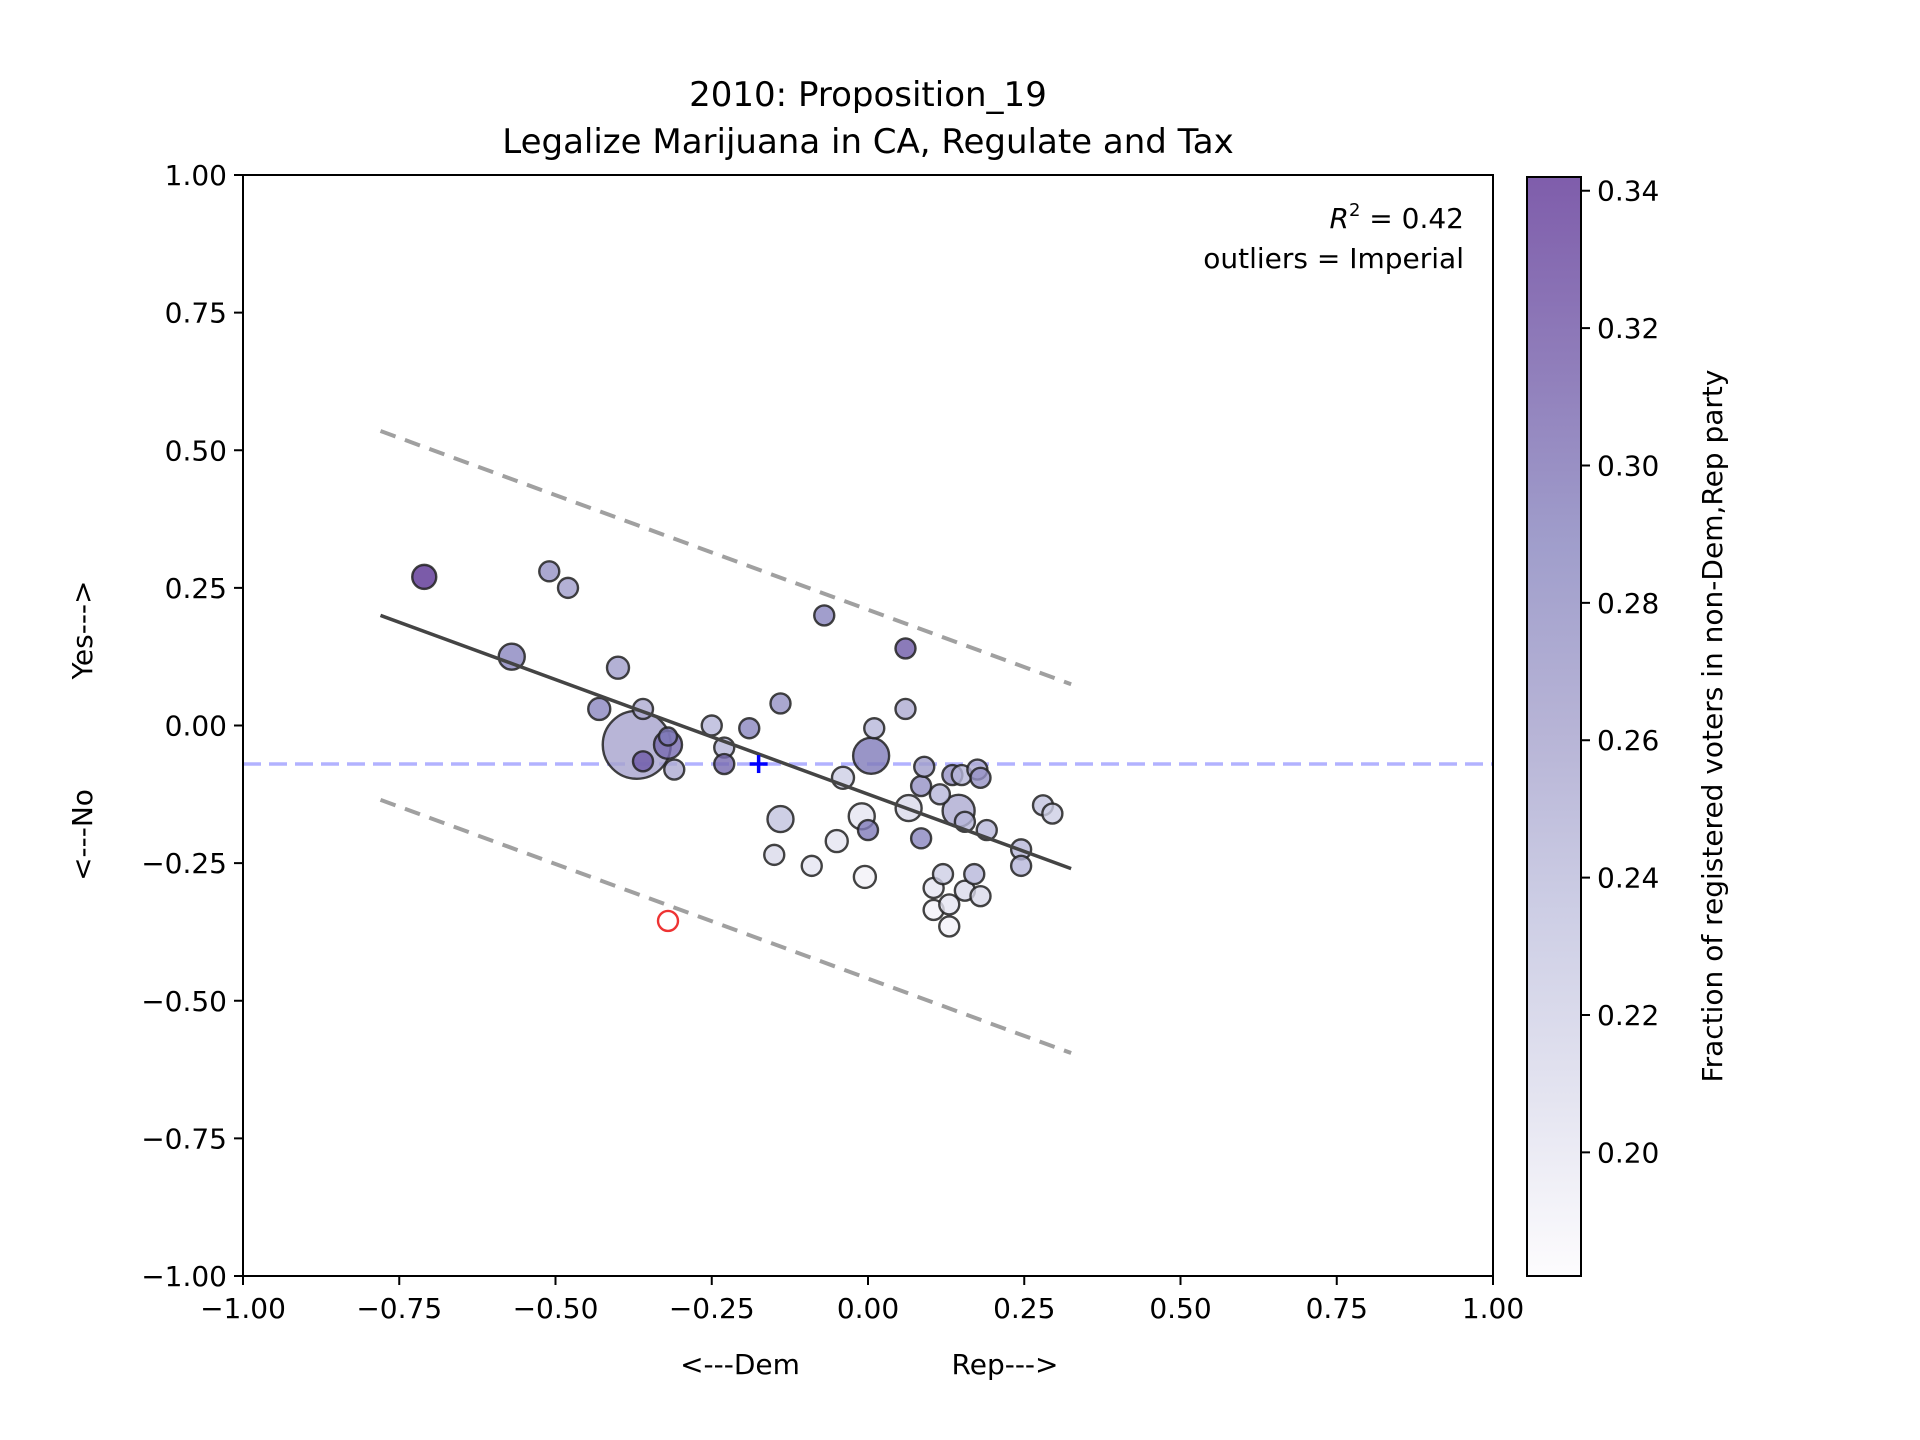  I want to click on colorbar-tick-label: 0.30, so click(1628, 465).